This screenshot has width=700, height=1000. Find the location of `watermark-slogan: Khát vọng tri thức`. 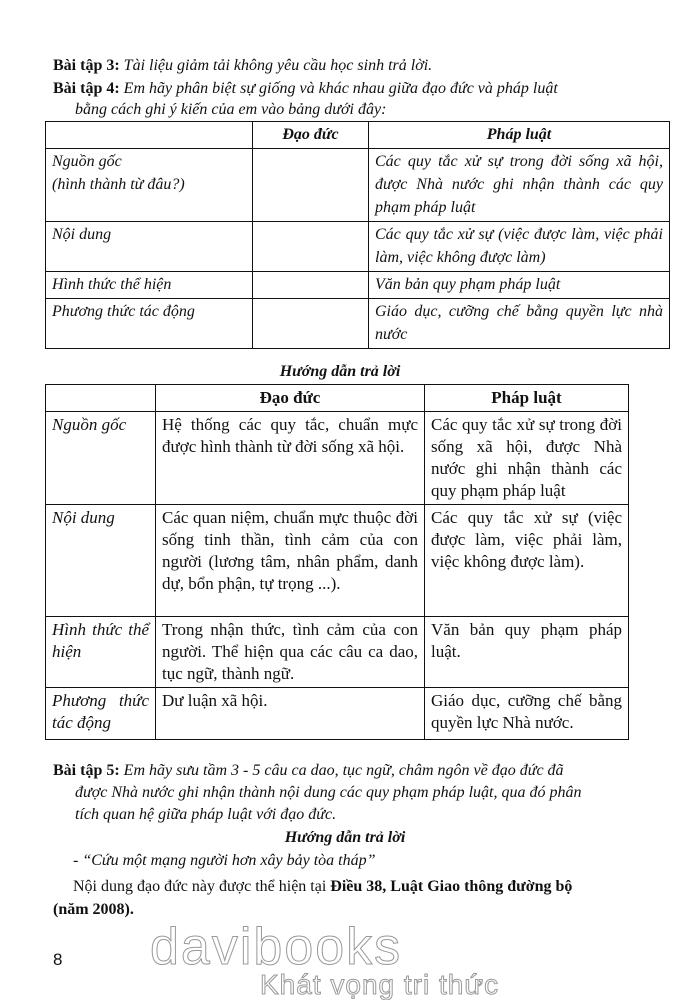

watermark-slogan: Khát vọng tri thức is located at coordinates (379, 984).